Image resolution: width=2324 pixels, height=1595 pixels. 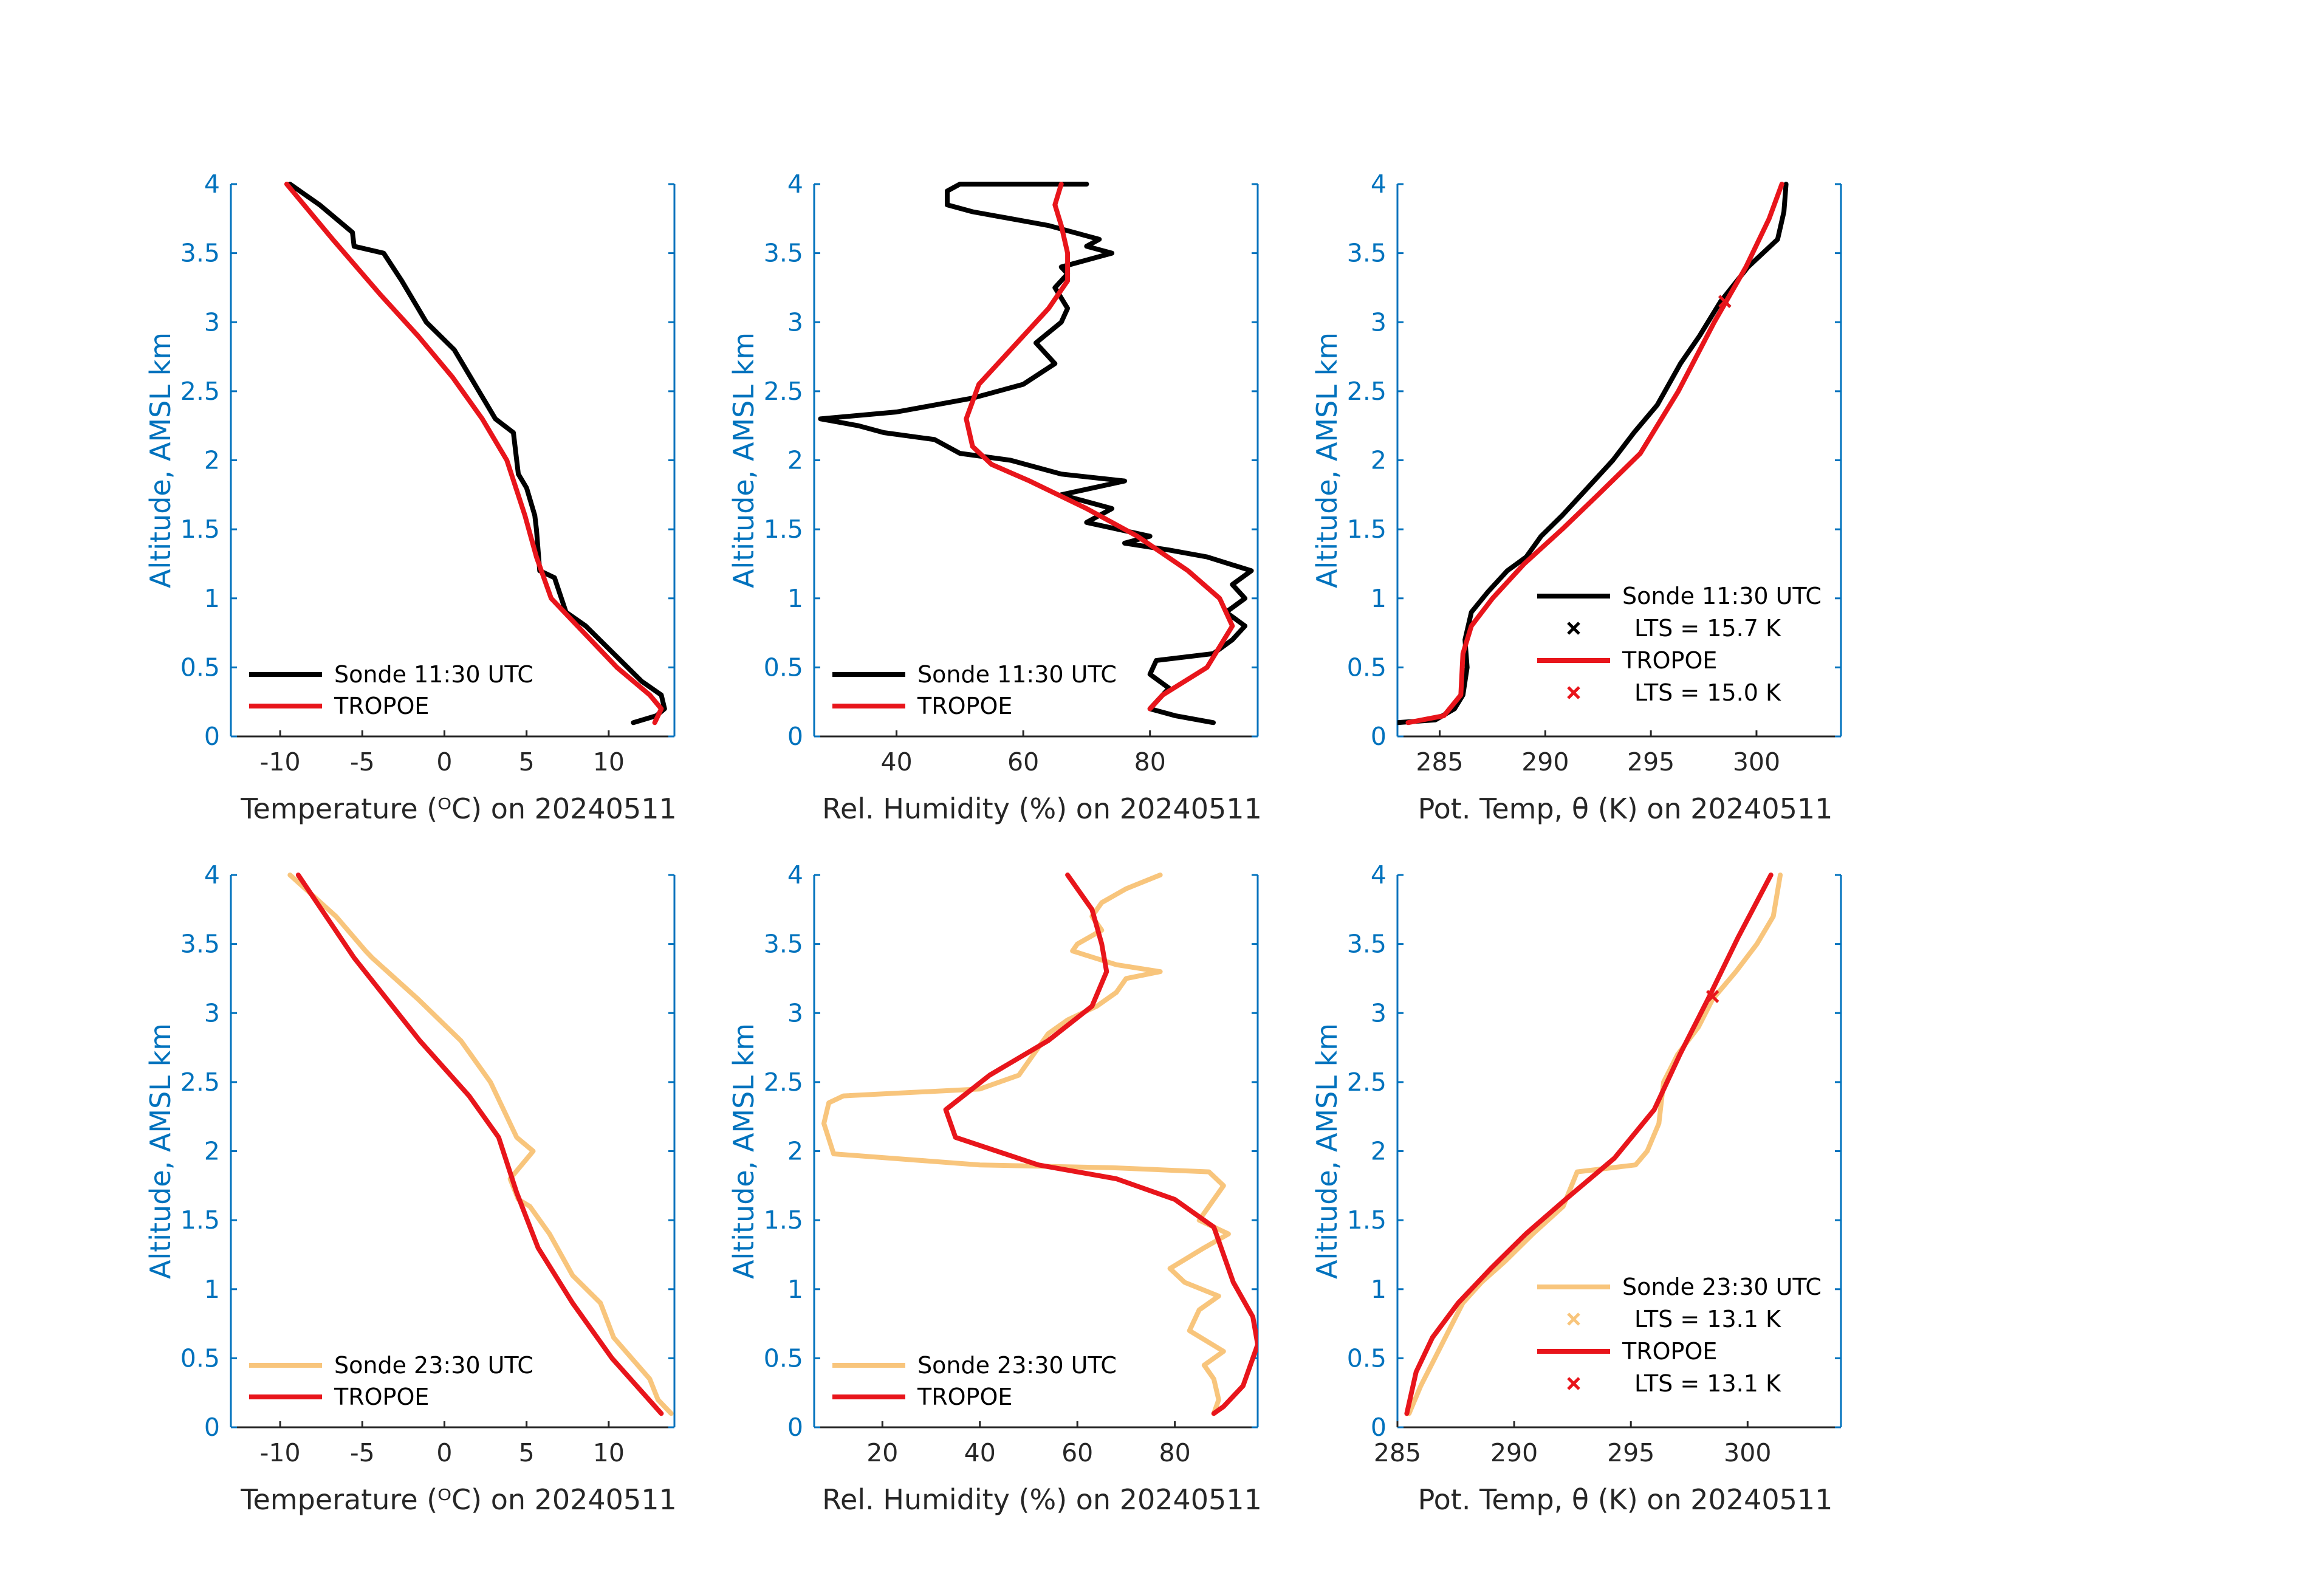 I want to click on x-tick-label: 60, so click(x=1023, y=762).